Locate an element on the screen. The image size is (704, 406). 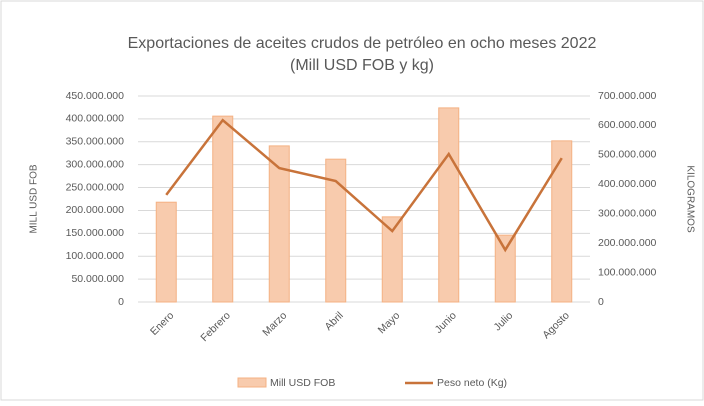
y-tick-label: 200.000.000 is located at coordinates (95, 210).